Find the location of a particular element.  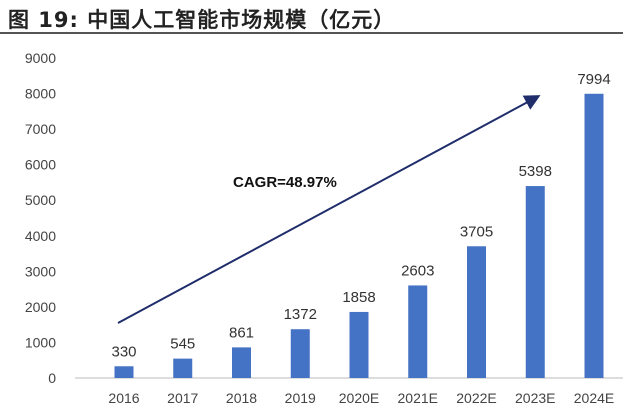

y-tick-label: 2000 is located at coordinates (40, 307).